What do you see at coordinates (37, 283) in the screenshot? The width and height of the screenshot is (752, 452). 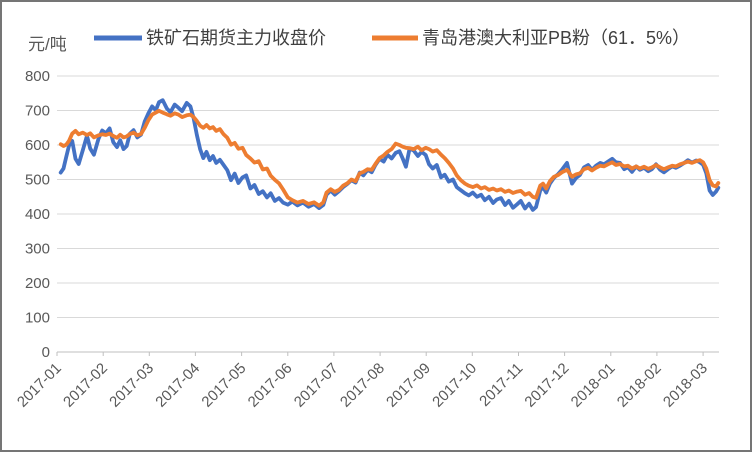 I see `y-tick-label: 200` at bounding box center [37, 283].